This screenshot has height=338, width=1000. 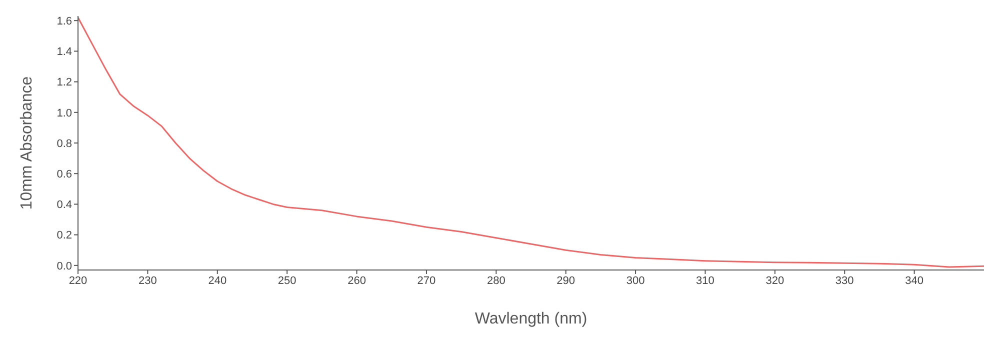 I want to click on y-tick-label: 0.6, so click(x=64, y=174).